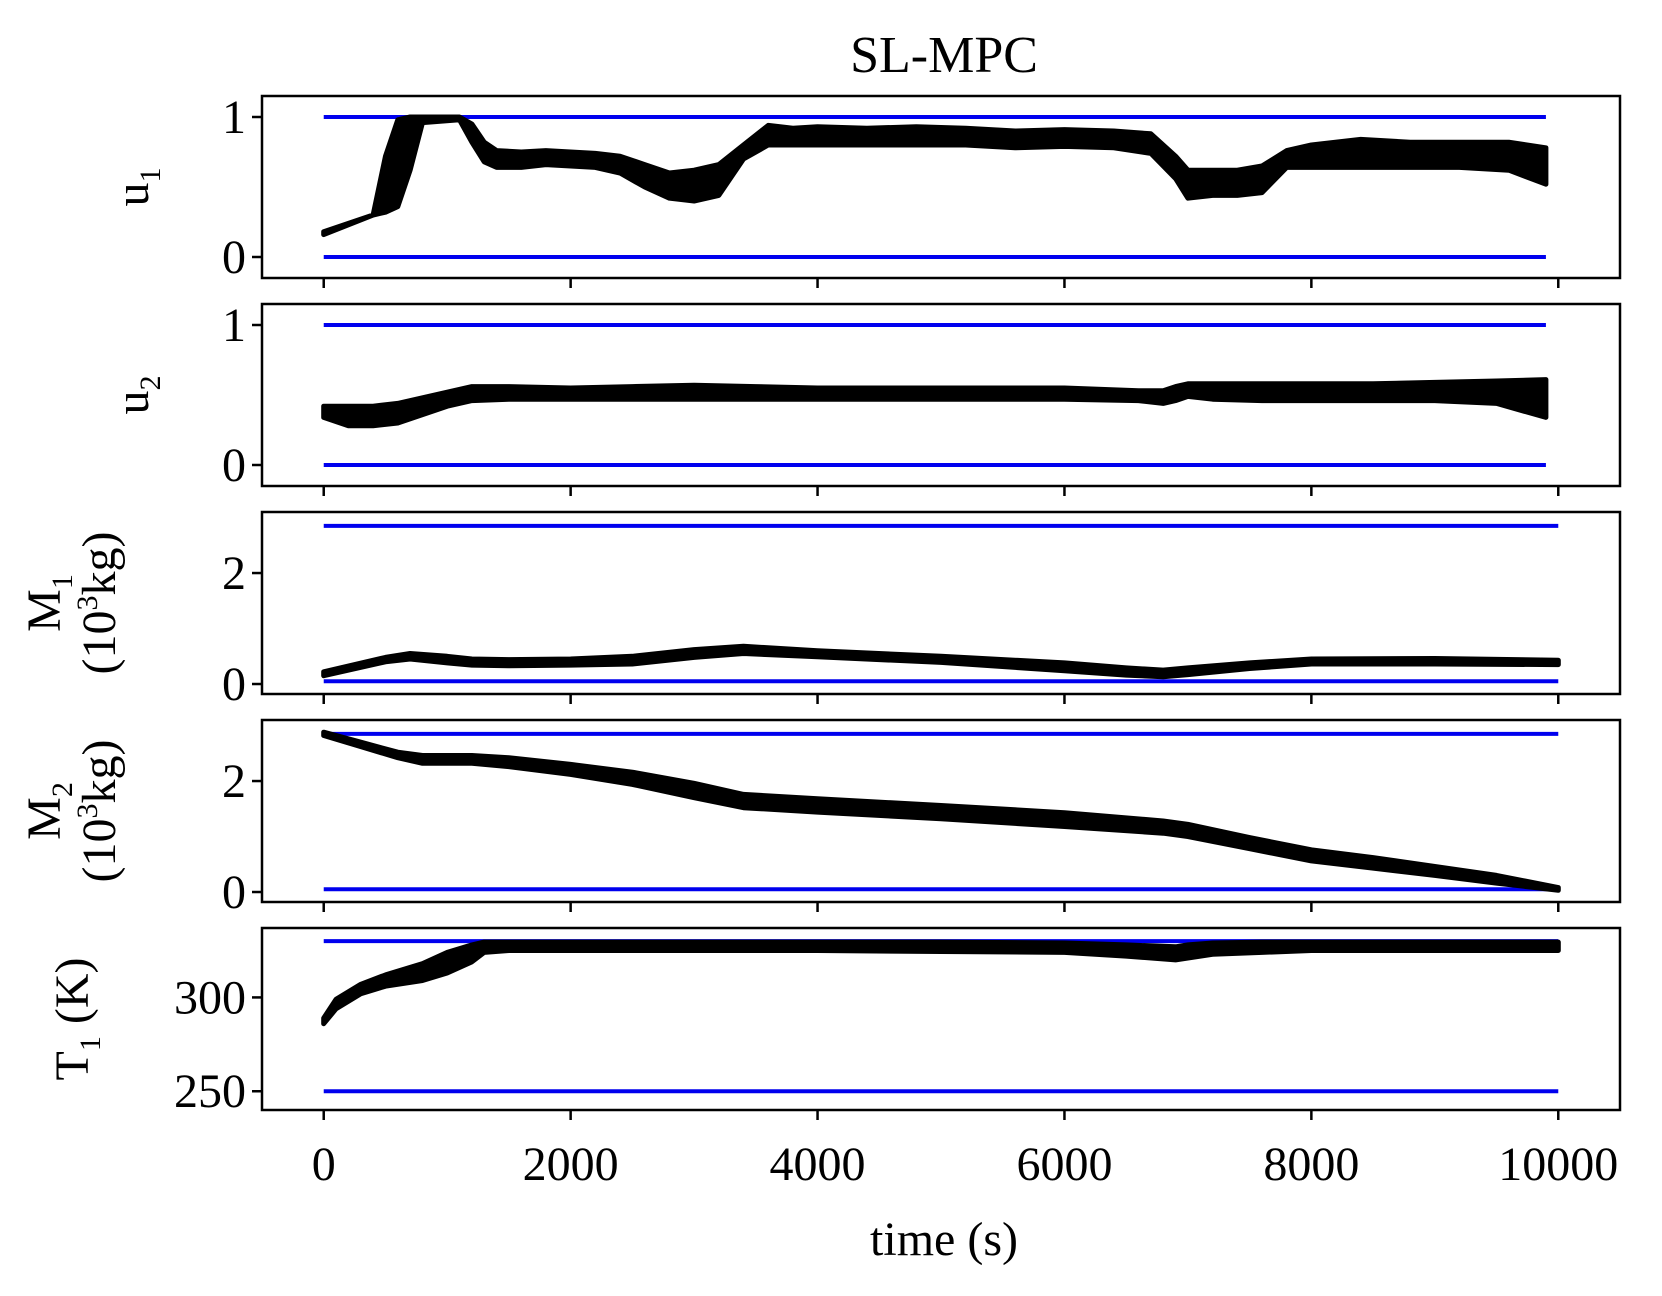 The width and height of the screenshot is (1662, 1296). Describe the element at coordinates (1311, 1164) in the screenshot. I see `x-tick-label: 8000` at that location.